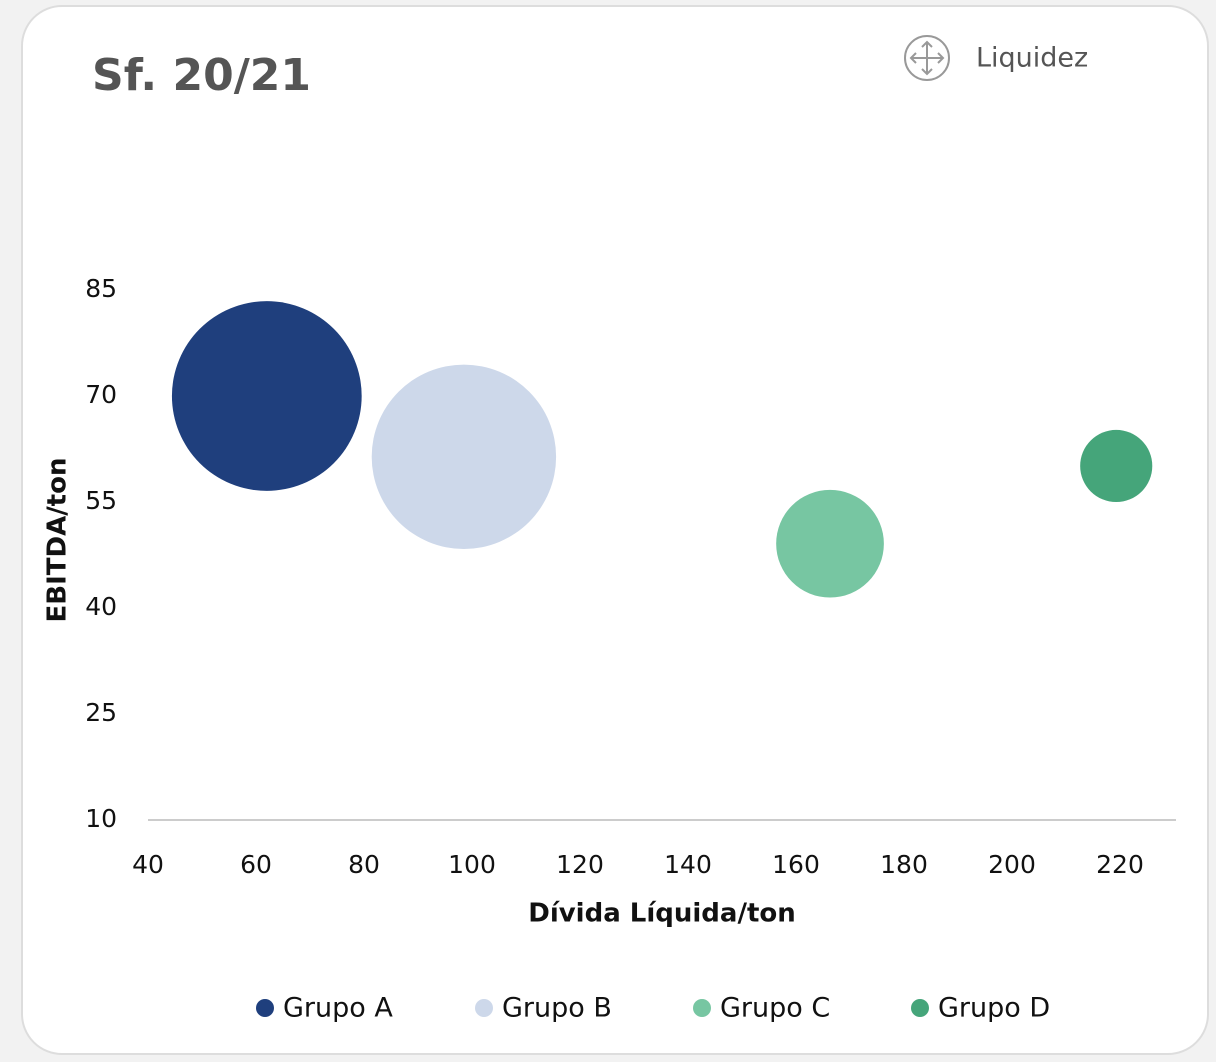 The height and width of the screenshot is (1062, 1216). Describe the element at coordinates (775, 1008) in the screenshot. I see `legend-label: Grupo C` at that location.